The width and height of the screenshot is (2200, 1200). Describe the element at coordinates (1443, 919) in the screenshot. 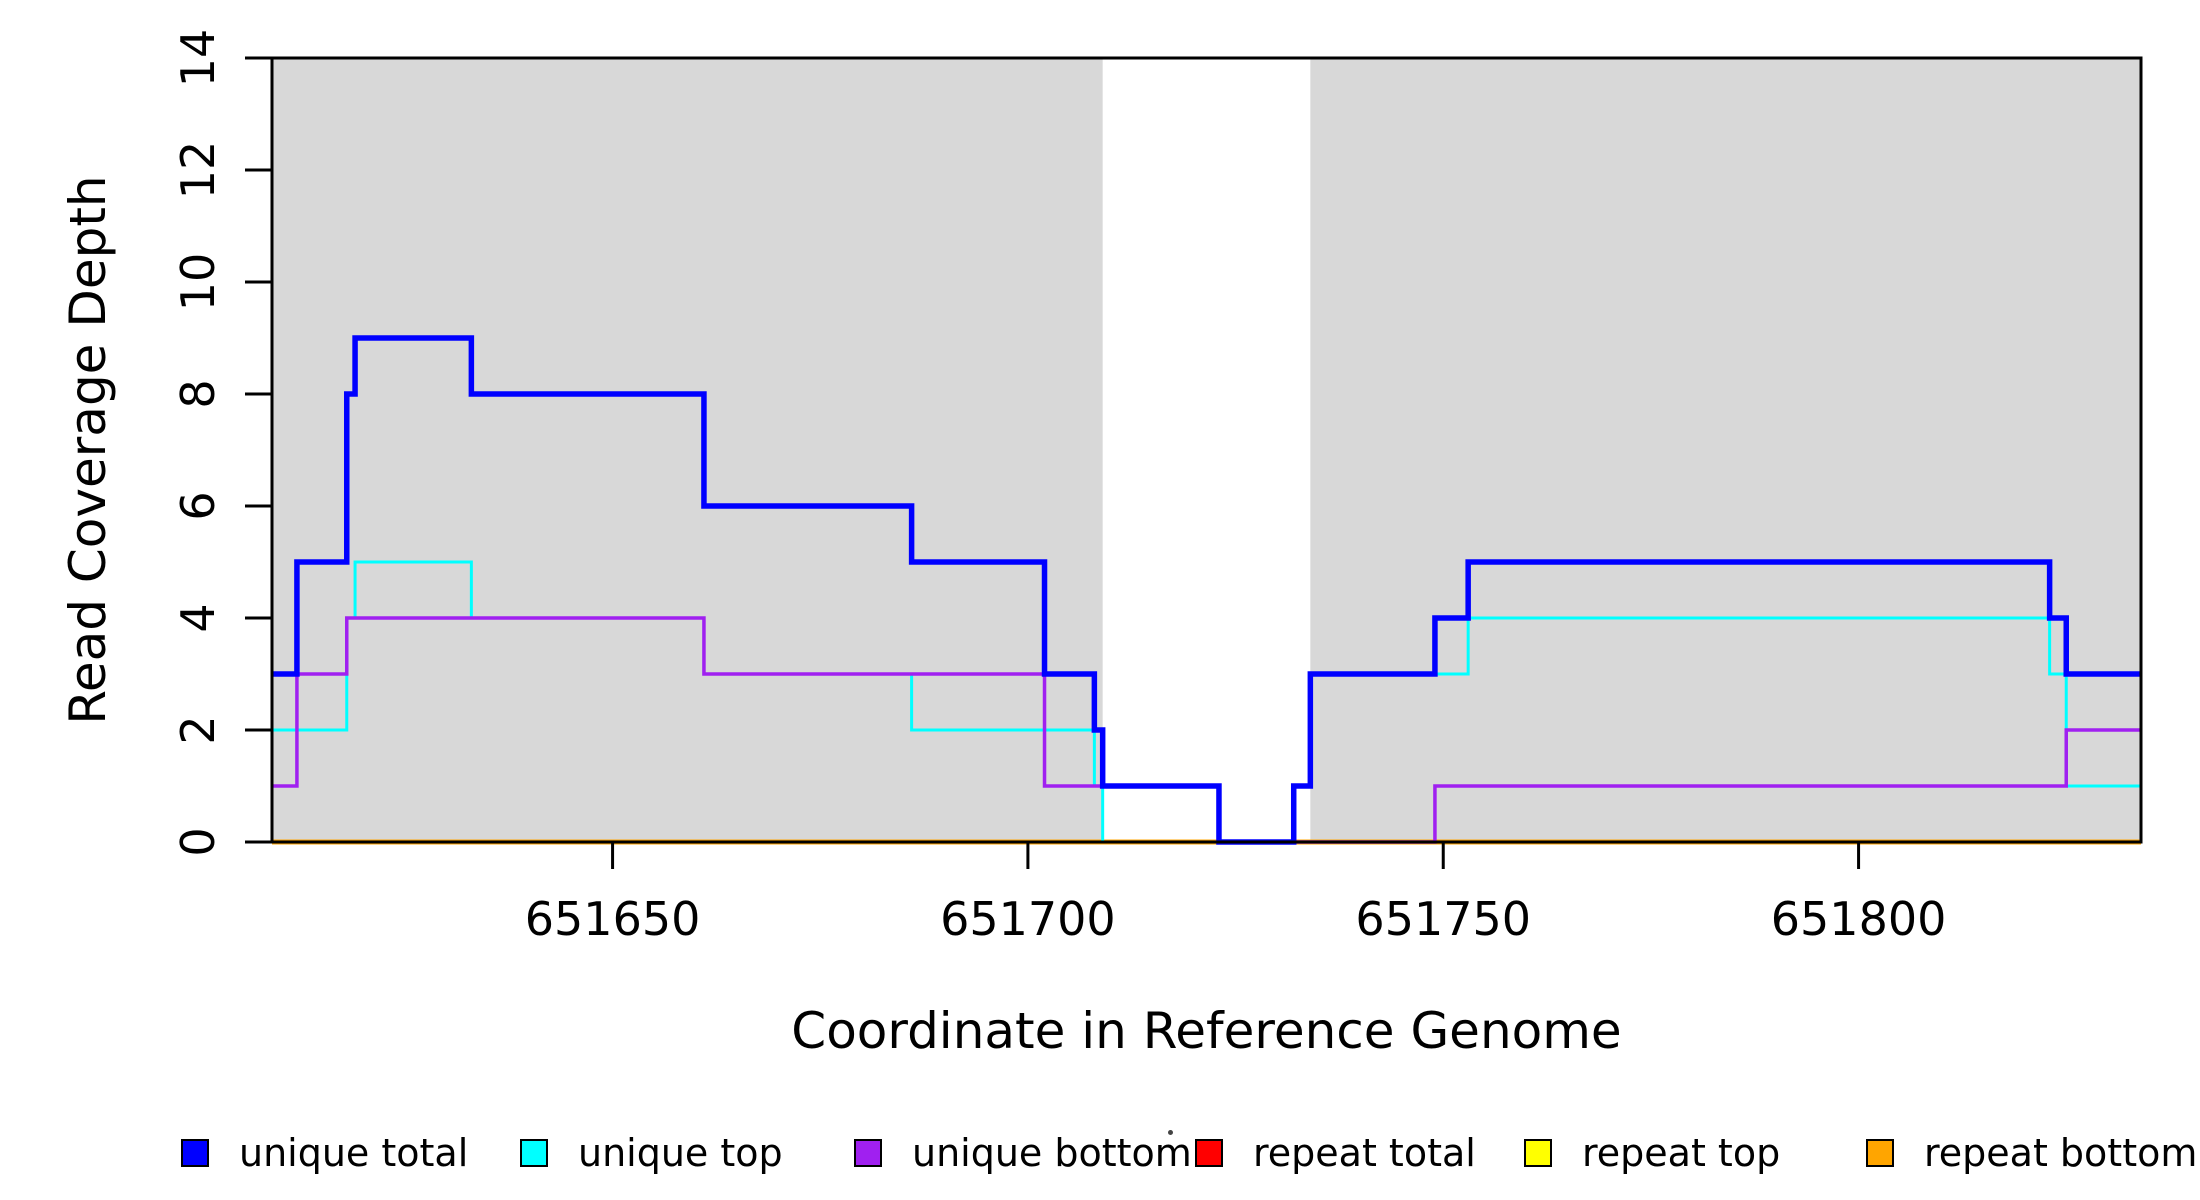

I see `x-tick-label: 651750` at that location.